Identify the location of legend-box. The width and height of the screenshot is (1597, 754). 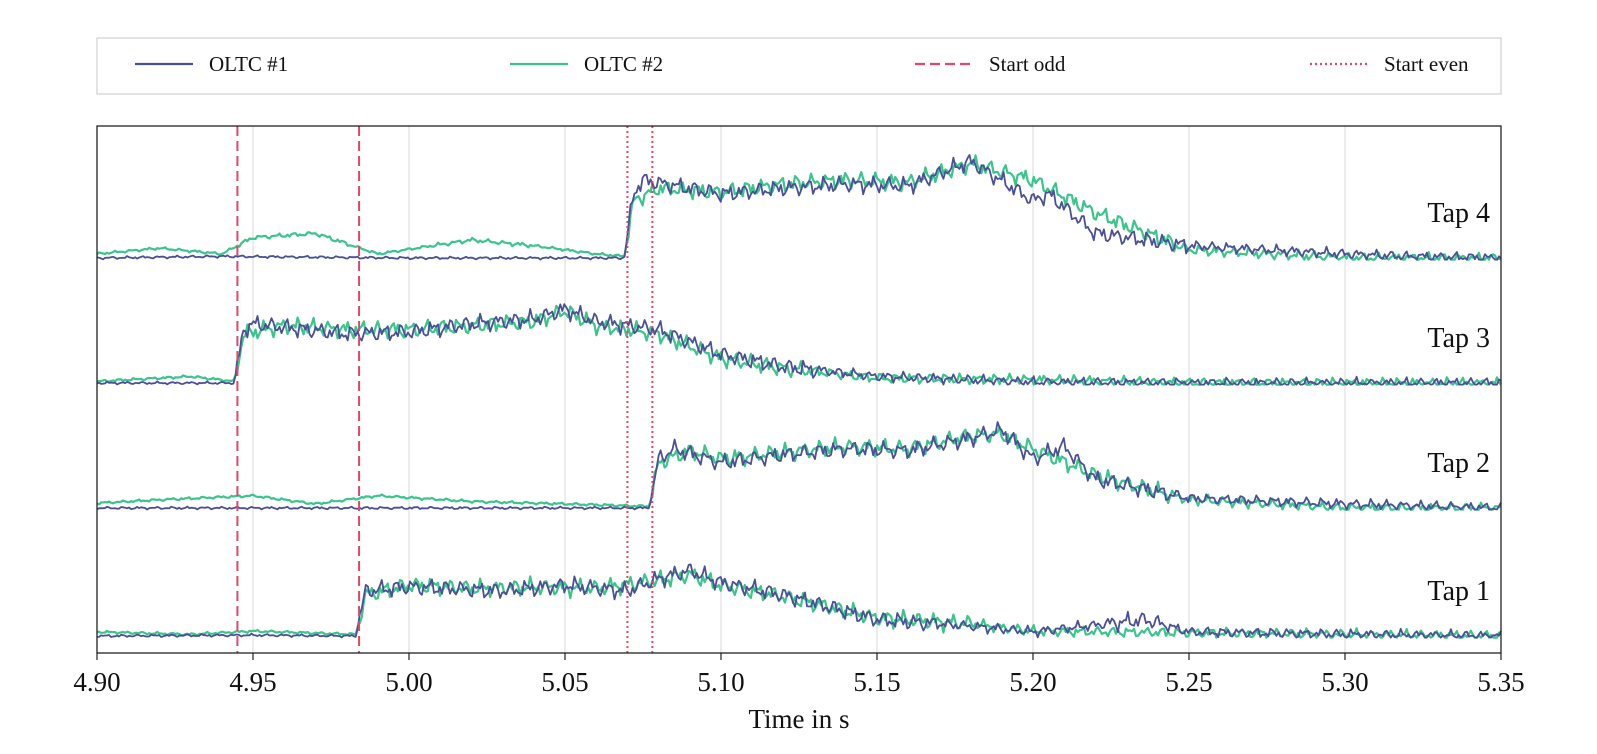
(799, 66).